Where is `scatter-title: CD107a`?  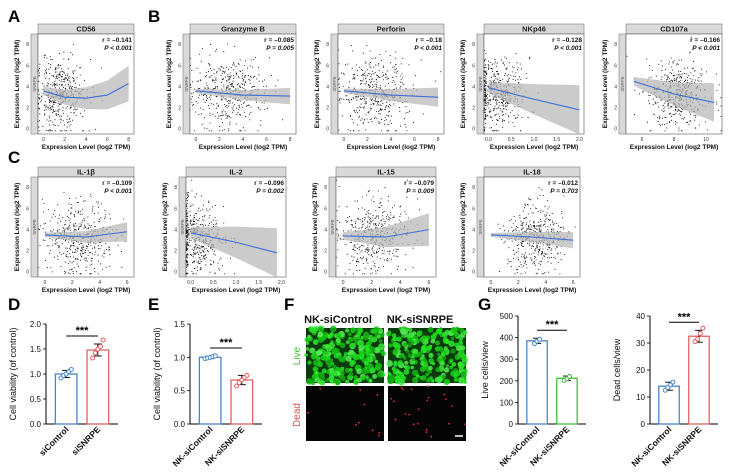 scatter-title: CD107a is located at coordinates (674, 29).